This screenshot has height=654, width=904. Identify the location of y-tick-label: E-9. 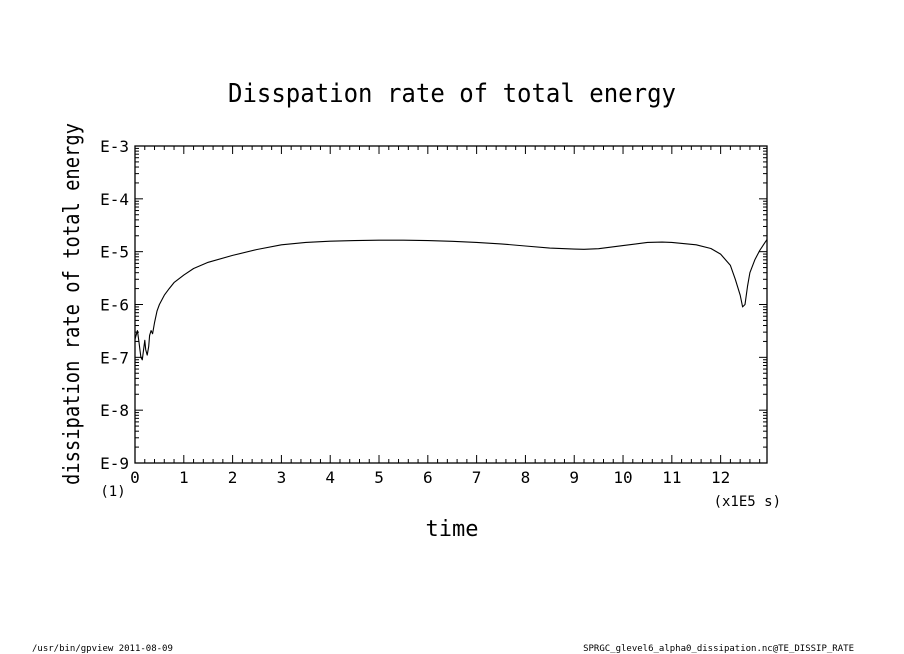
(114, 463).